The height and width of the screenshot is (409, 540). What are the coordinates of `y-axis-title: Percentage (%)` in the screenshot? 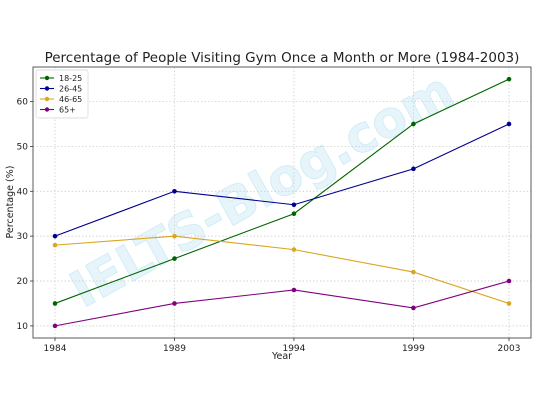 It's located at (10, 202).